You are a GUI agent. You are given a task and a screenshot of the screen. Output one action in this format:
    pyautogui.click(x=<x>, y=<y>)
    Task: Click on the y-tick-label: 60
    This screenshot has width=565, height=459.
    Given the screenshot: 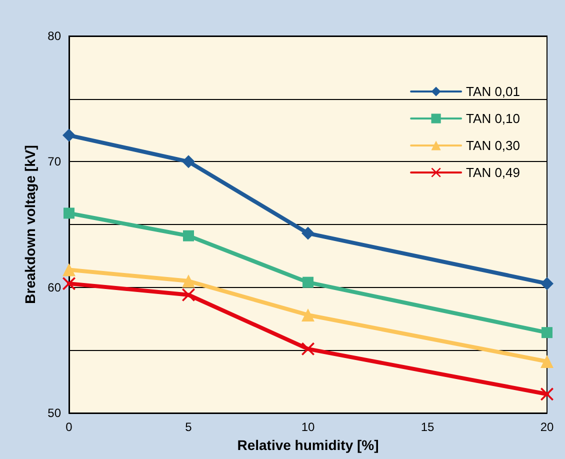 What is the action you would take?
    pyautogui.click(x=55, y=287)
    